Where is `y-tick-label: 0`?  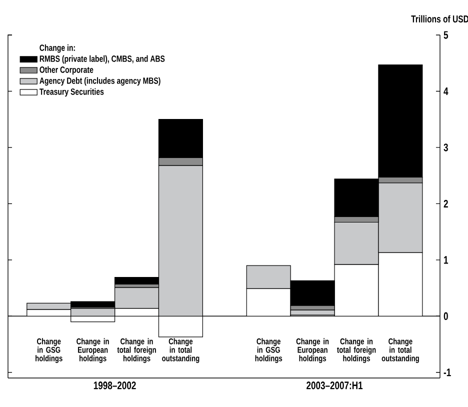
y-tick-label: 0 is located at coordinates (446, 316).